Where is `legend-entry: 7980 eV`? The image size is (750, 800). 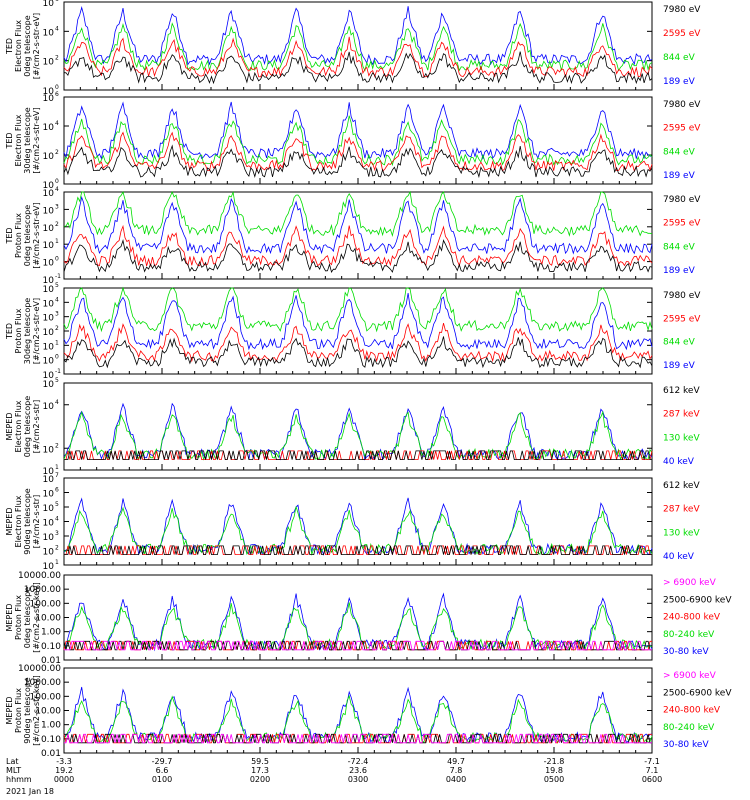
legend-entry: 7980 eV is located at coordinates (682, 10).